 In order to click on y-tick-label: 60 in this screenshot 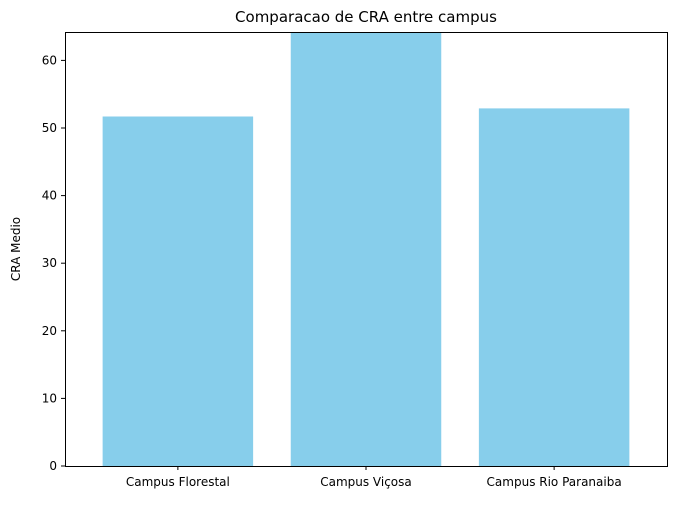, I will do `click(49, 60)`.